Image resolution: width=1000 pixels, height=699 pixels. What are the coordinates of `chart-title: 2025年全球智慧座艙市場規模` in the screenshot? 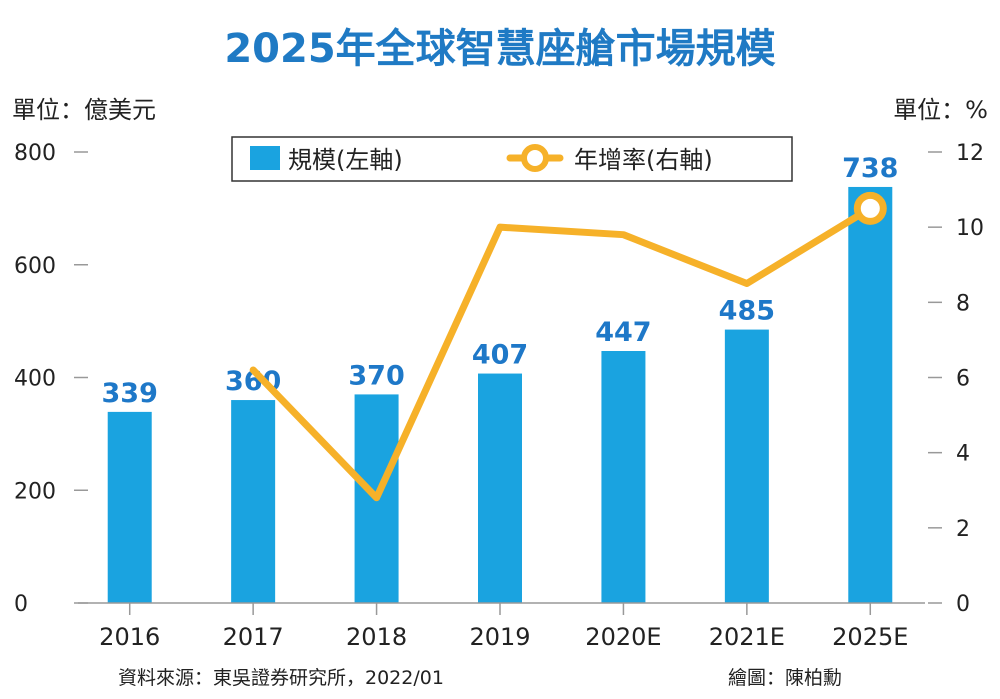 It's located at (499, 49).